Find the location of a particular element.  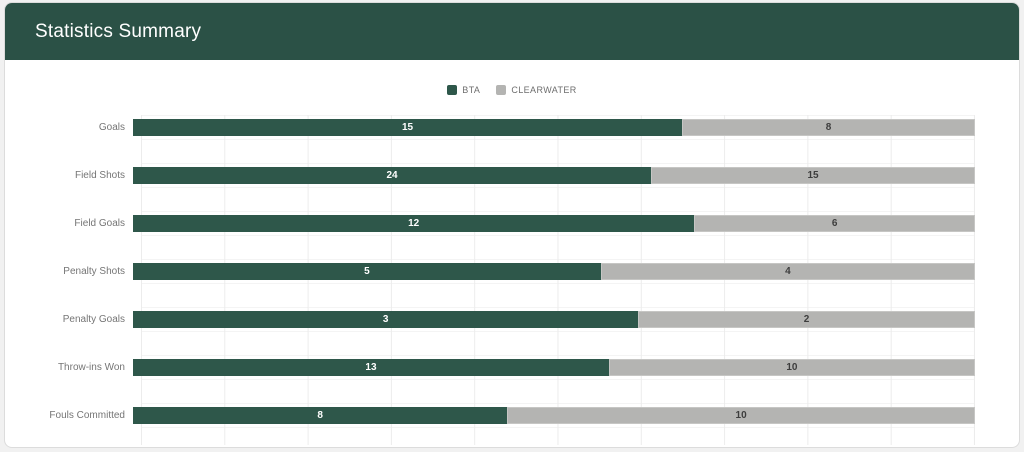

segment-value-label: 2 is located at coordinates (806, 319).